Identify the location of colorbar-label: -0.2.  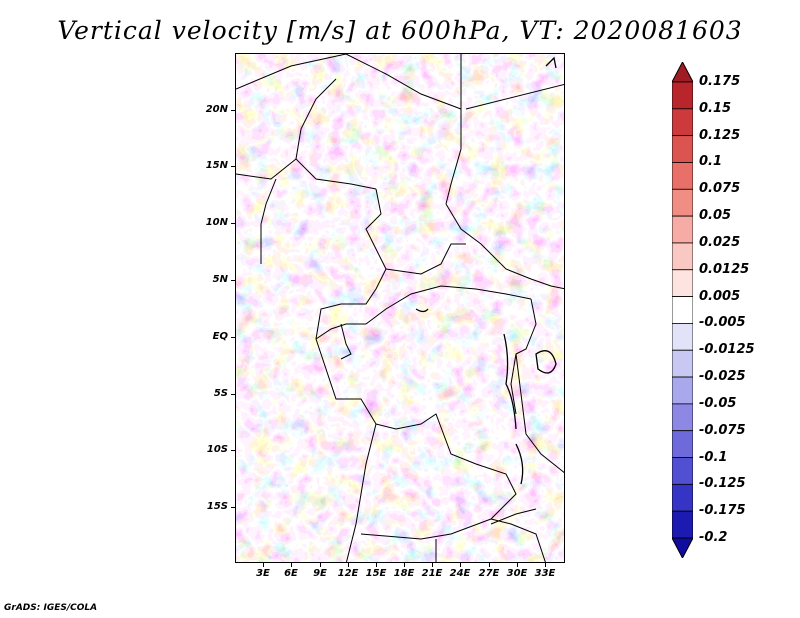
(713, 537).